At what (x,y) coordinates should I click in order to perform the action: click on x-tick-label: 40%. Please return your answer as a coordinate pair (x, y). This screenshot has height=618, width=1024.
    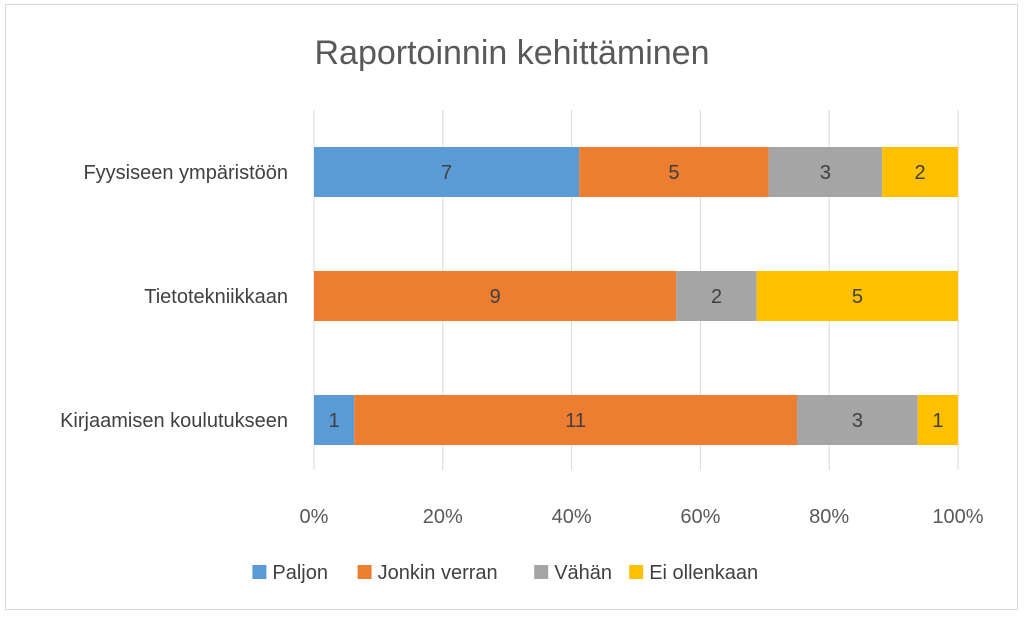
    Looking at the image, I should click on (572, 517).